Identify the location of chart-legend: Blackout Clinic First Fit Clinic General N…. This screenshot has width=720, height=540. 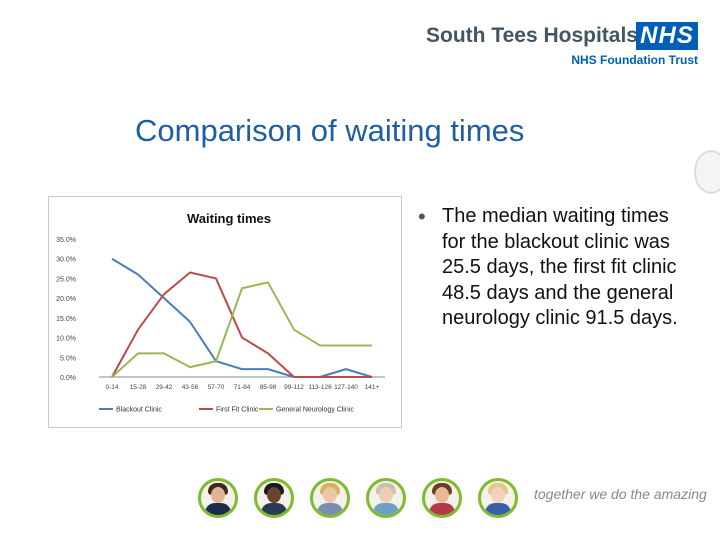
(226, 410).